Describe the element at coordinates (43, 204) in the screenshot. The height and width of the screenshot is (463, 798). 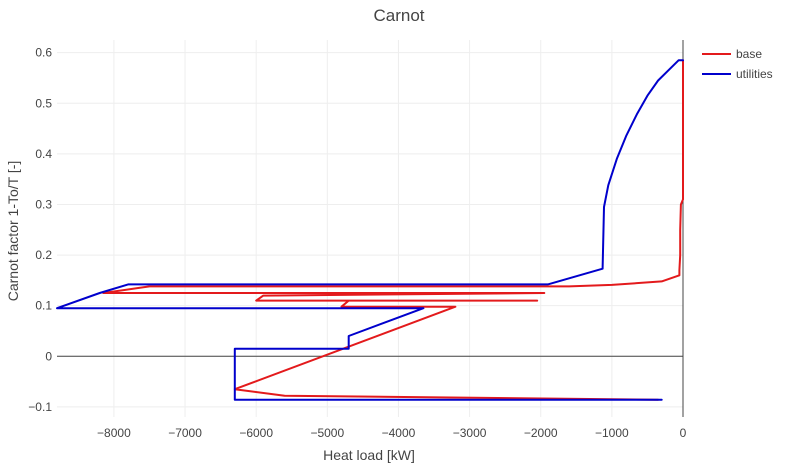
I see `y-tick-label: 0.3` at that location.